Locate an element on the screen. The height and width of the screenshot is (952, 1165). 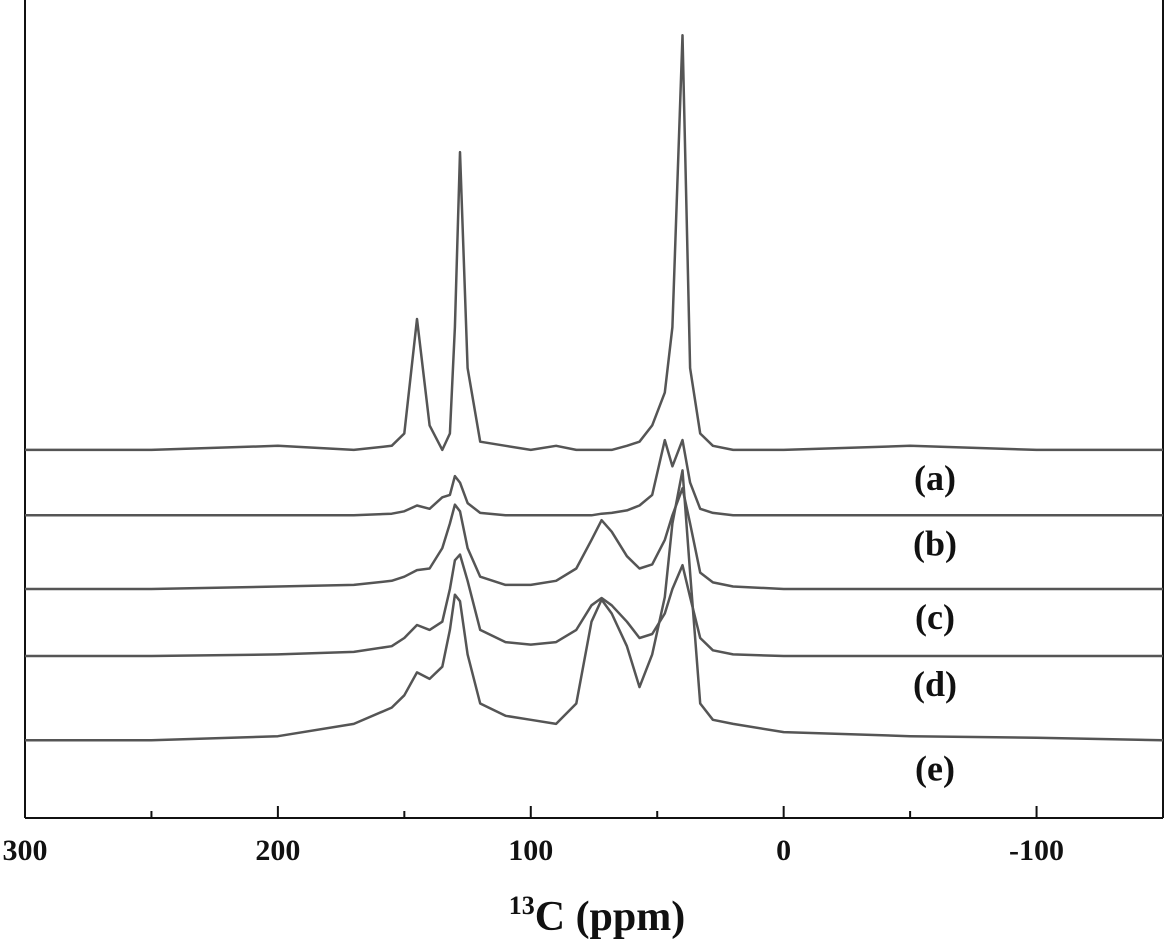
trace-label: (e) is located at coordinates (935, 768).